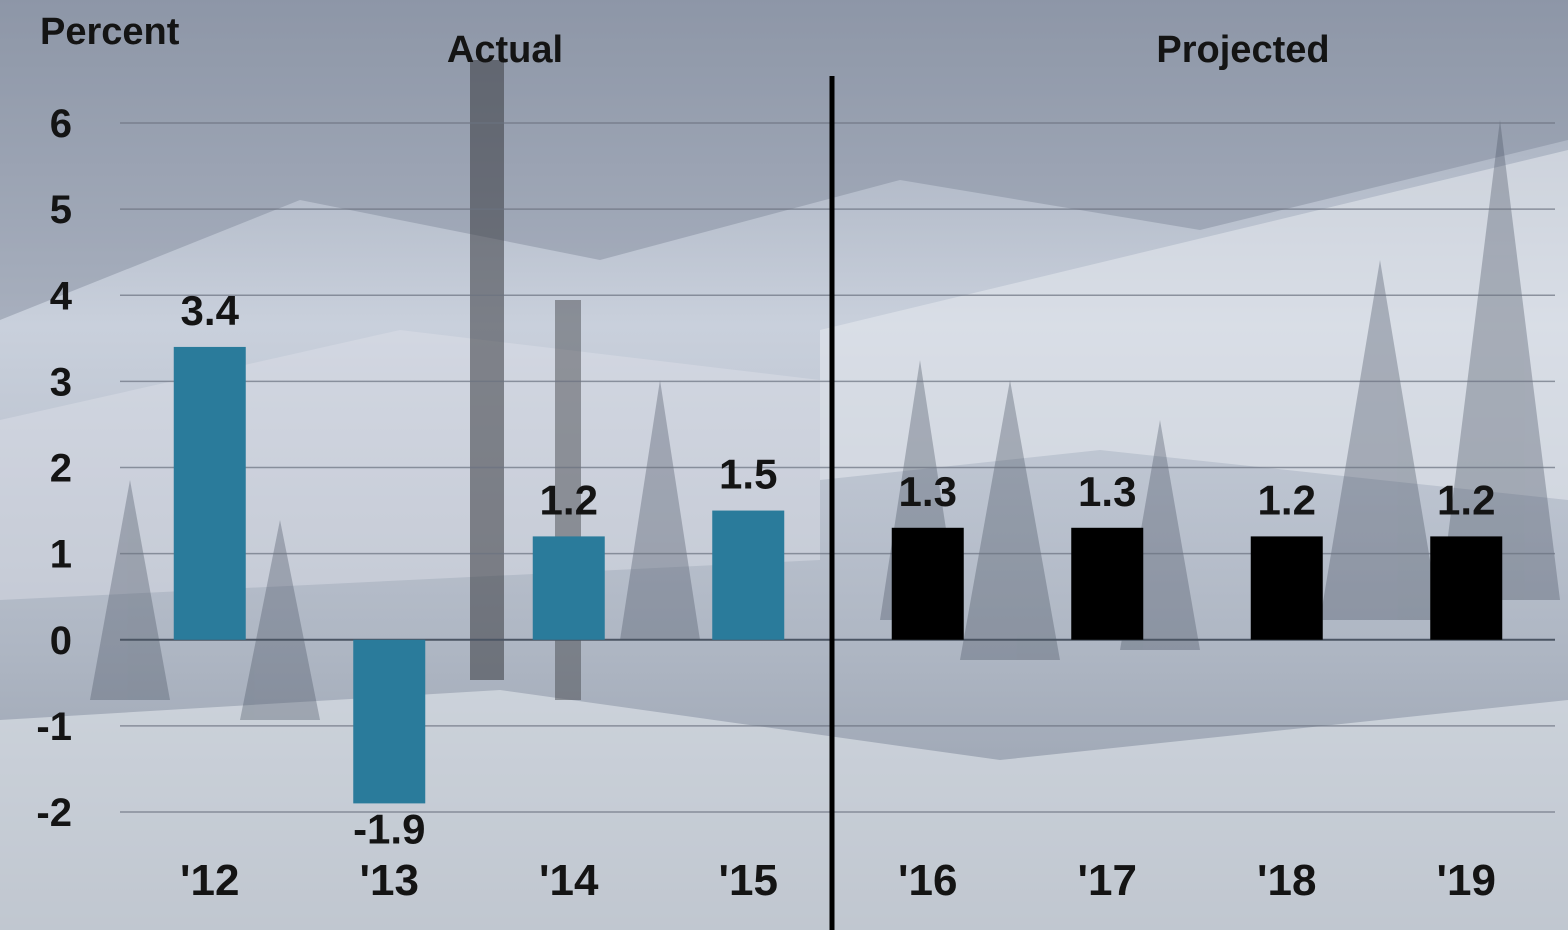  Describe the element at coordinates (1286, 880) in the screenshot. I see `x-tick-label: '18` at that location.